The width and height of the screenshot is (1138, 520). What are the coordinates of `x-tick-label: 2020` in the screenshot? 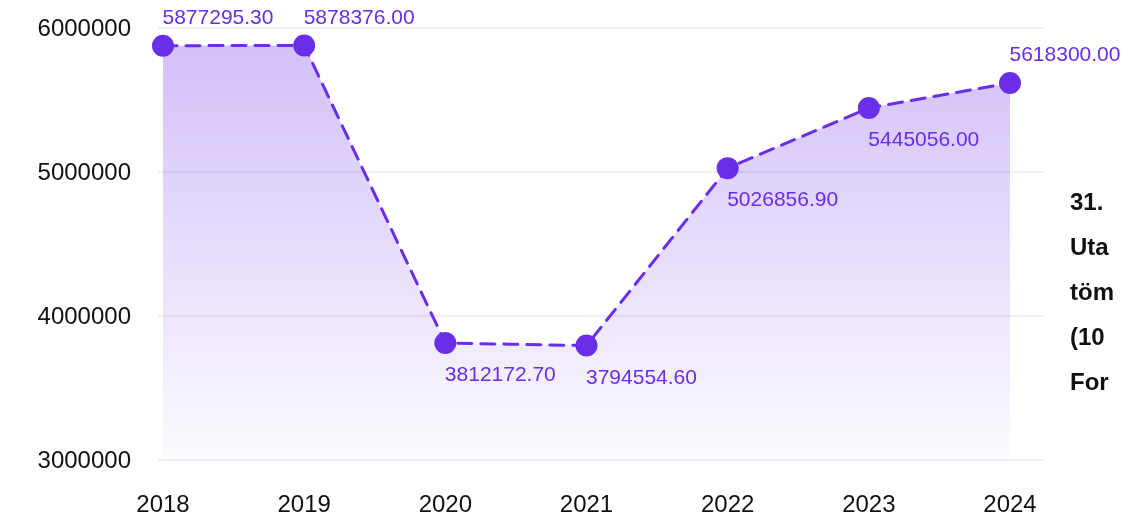 It's located at (445, 503).